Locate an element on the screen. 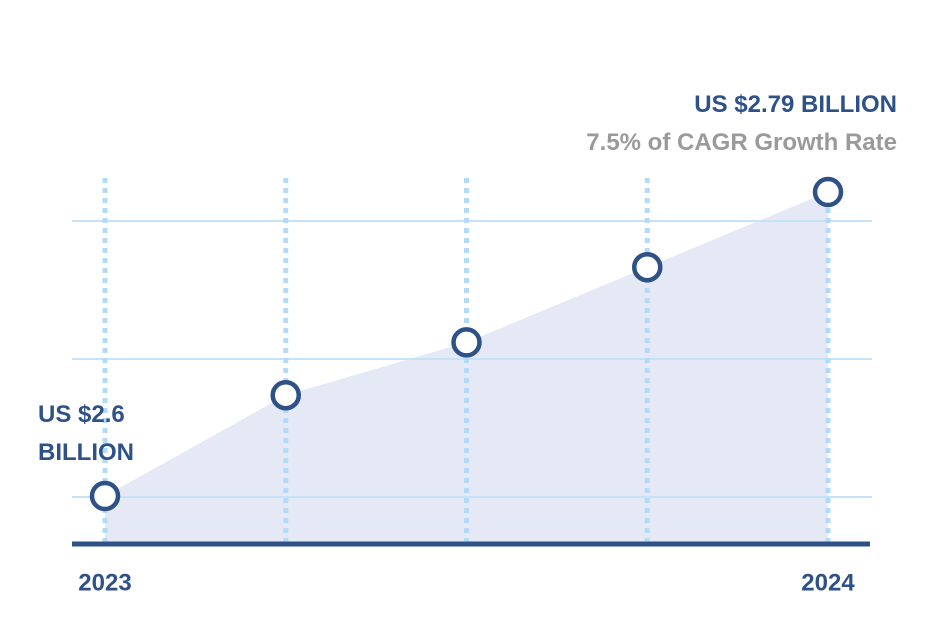 The image size is (930, 620). growth-annotation: 7.5% of CAGR Growth Rate is located at coordinates (741, 142).